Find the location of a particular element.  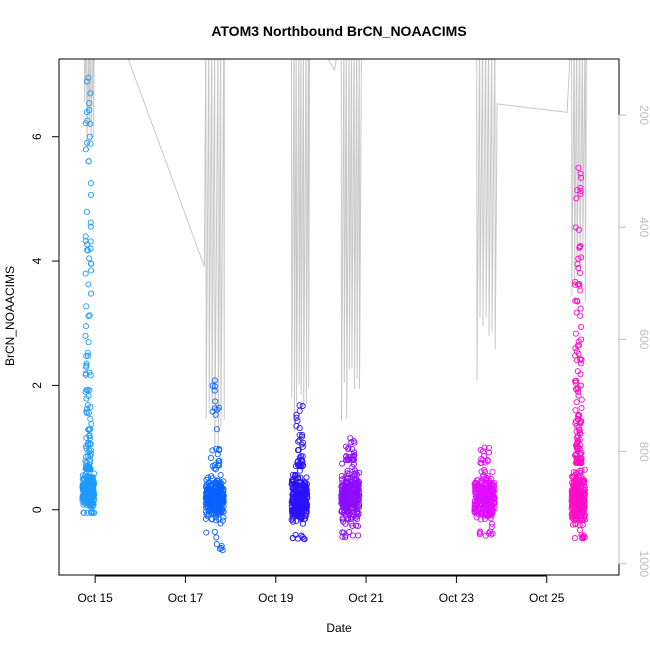

y-axis-label: BrCN_NOAACIMS is located at coordinates (10, 316).